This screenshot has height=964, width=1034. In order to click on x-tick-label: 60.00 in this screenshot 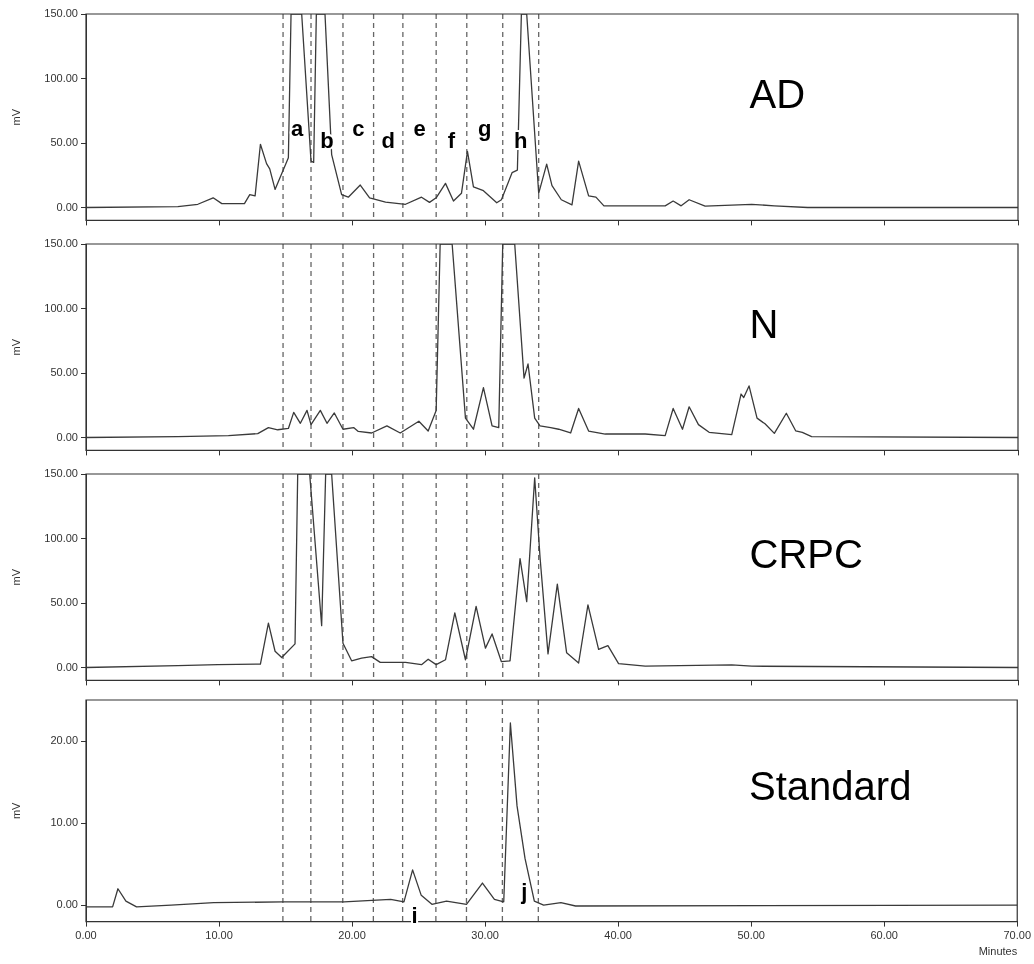, I will do `click(884, 935)`.